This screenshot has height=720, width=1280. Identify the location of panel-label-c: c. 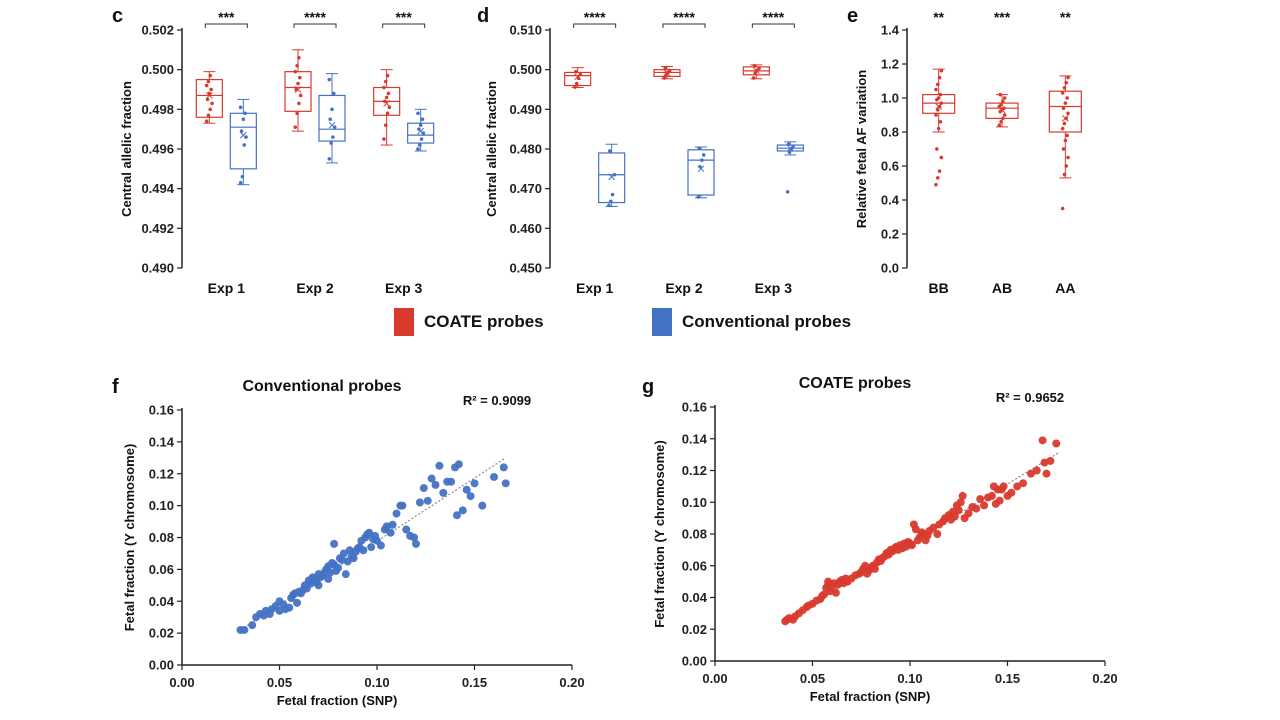
(117, 16).